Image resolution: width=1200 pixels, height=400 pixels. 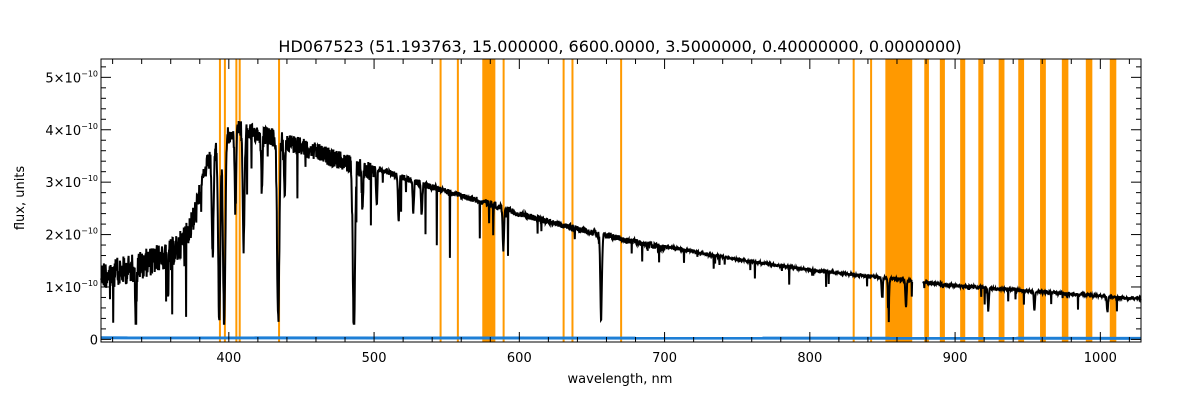 What do you see at coordinates (228, 358) in the screenshot?
I see `x-tick-label: 400` at bounding box center [228, 358].